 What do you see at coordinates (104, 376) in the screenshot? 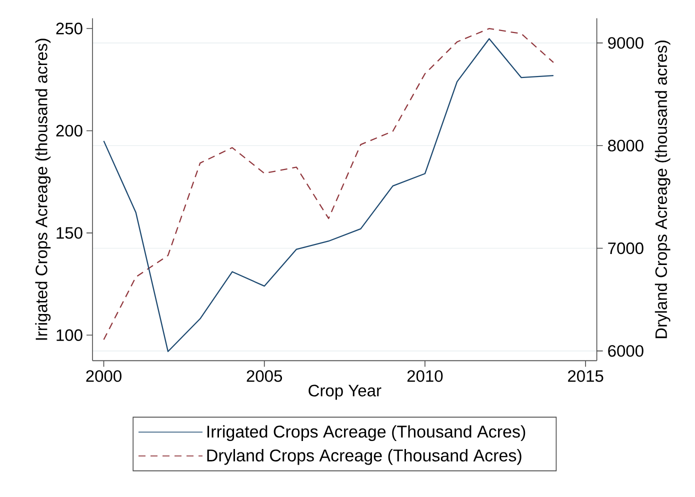
I see `x-tick-label: 2000` at bounding box center [104, 376].